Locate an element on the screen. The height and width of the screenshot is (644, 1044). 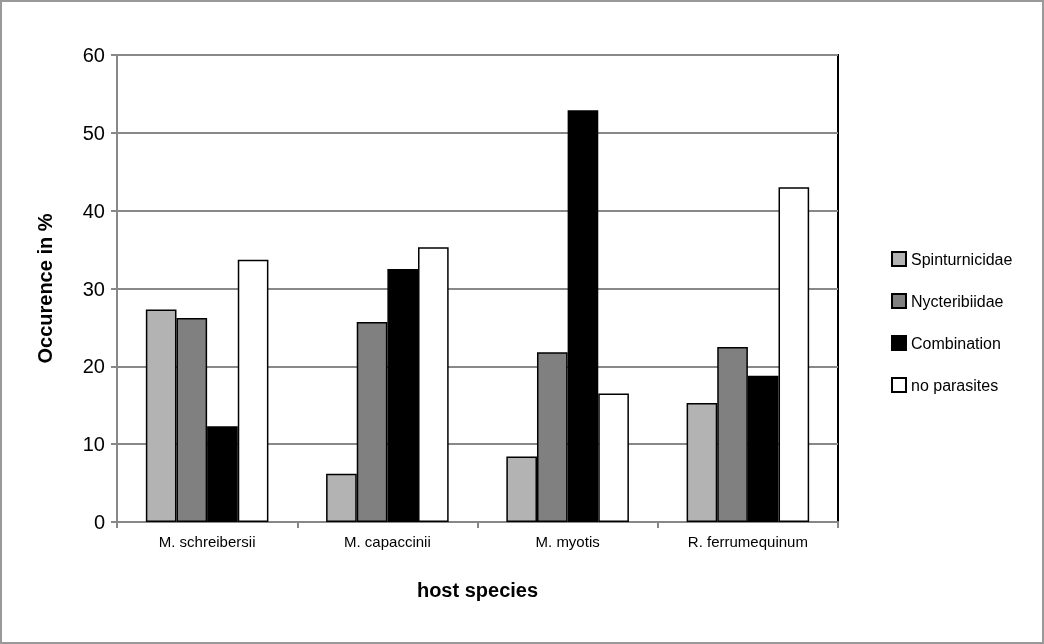
legend-label: no parasites is located at coordinates (955, 385).